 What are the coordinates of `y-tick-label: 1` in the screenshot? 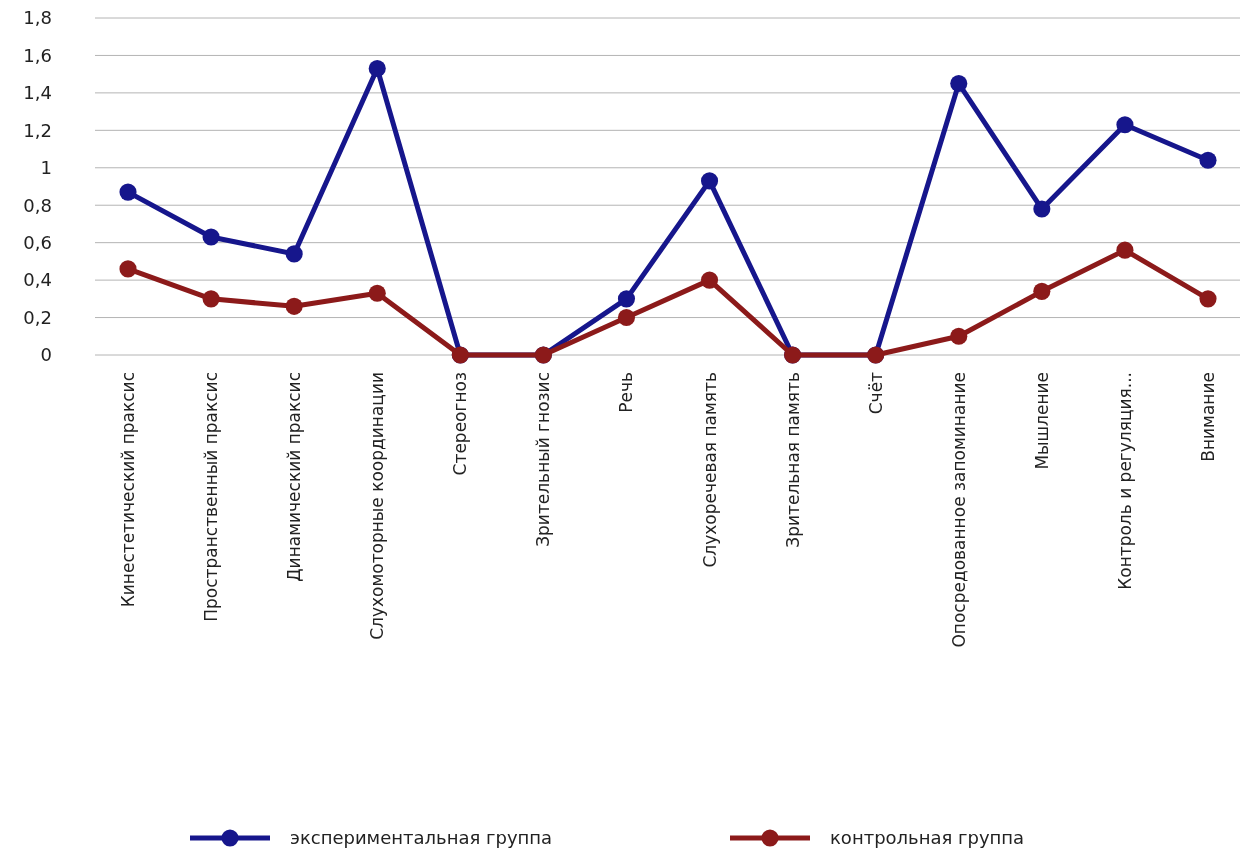 It's located at (46, 168).